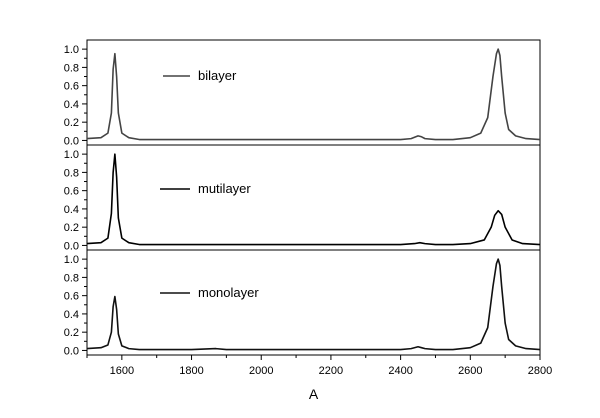  What do you see at coordinates (122, 371) in the screenshot?
I see `x-tick-label: 1600` at bounding box center [122, 371].